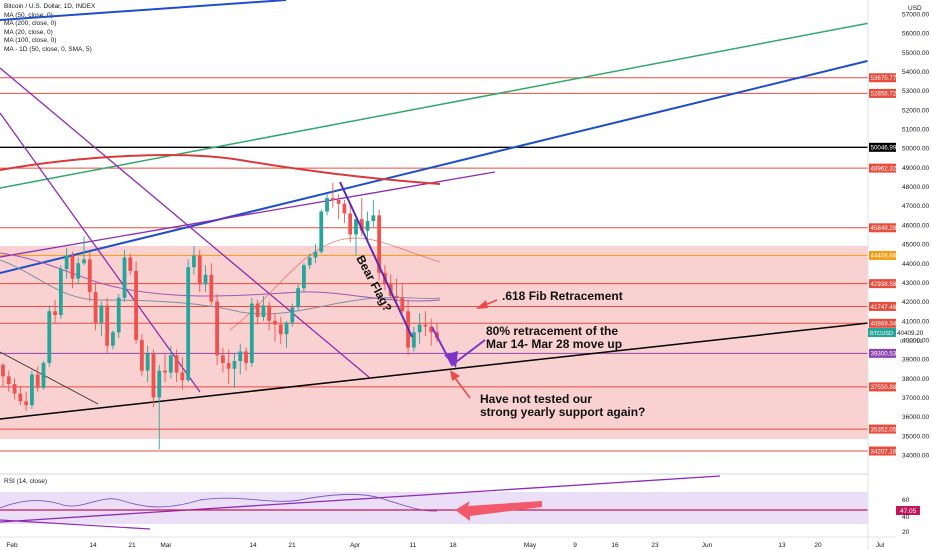 This screenshot has width=932, height=550. I want to click on y-tick-label: 39000.00, so click(915, 360).